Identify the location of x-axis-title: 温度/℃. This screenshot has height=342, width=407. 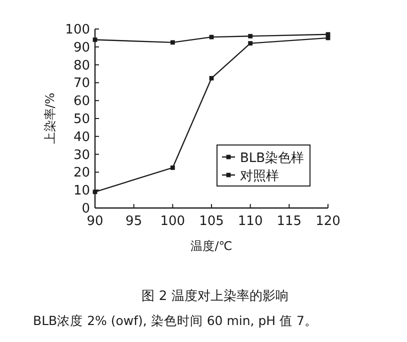
(211, 246).